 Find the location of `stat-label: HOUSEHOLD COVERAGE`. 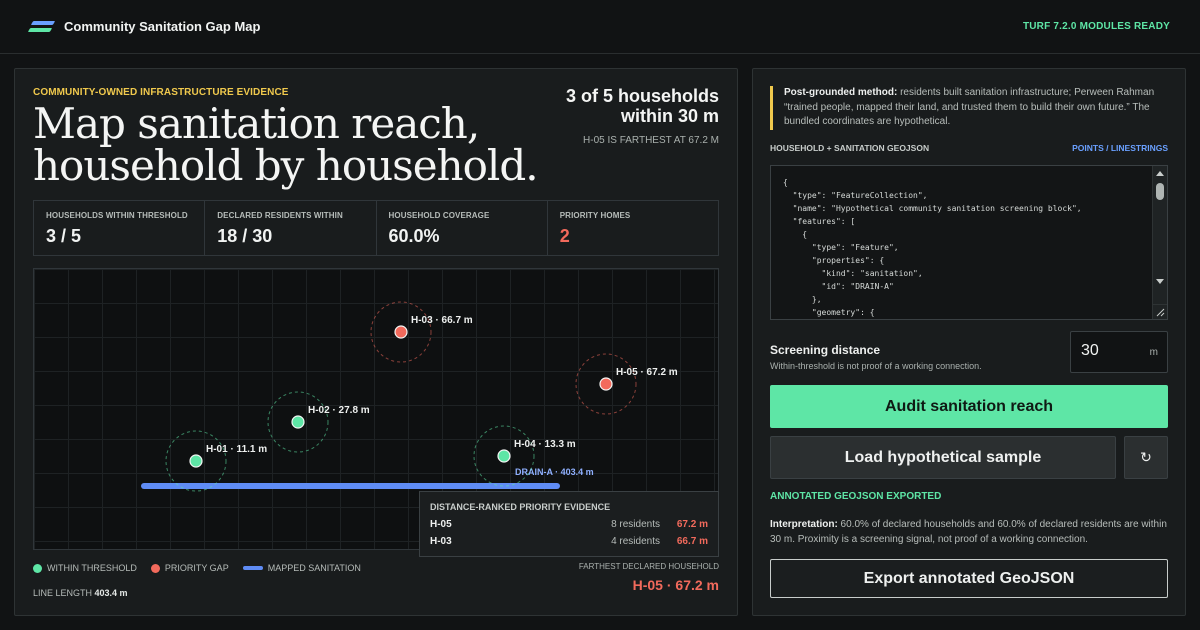

stat-label: HOUSEHOLD COVERAGE is located at coordinates (439, 215).